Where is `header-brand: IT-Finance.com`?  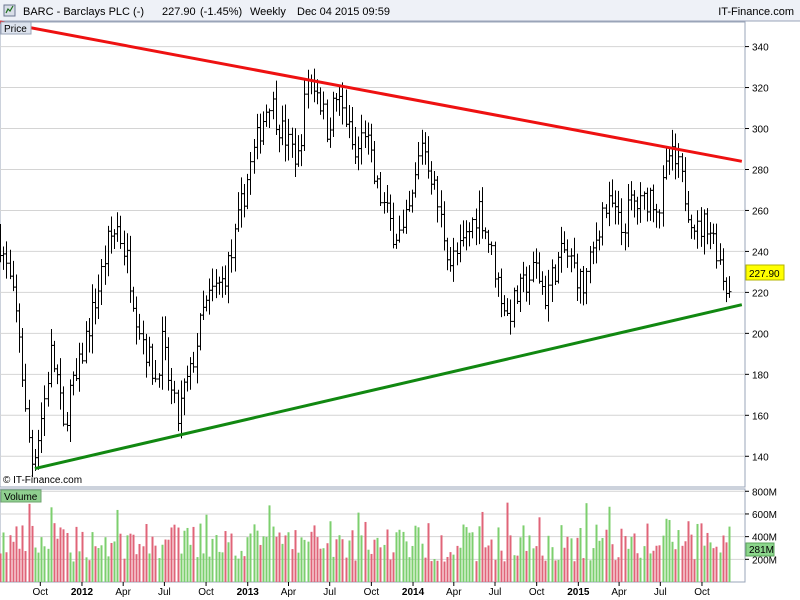 header-brand: IT-Finance.com is located at coordinates (756, 12).